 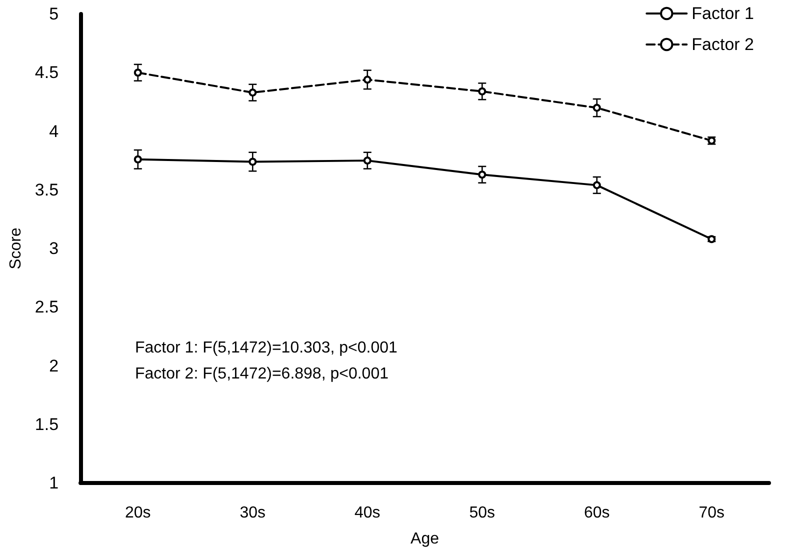 I want to click on x-axis-title: Age, so click(x=425, y=539).